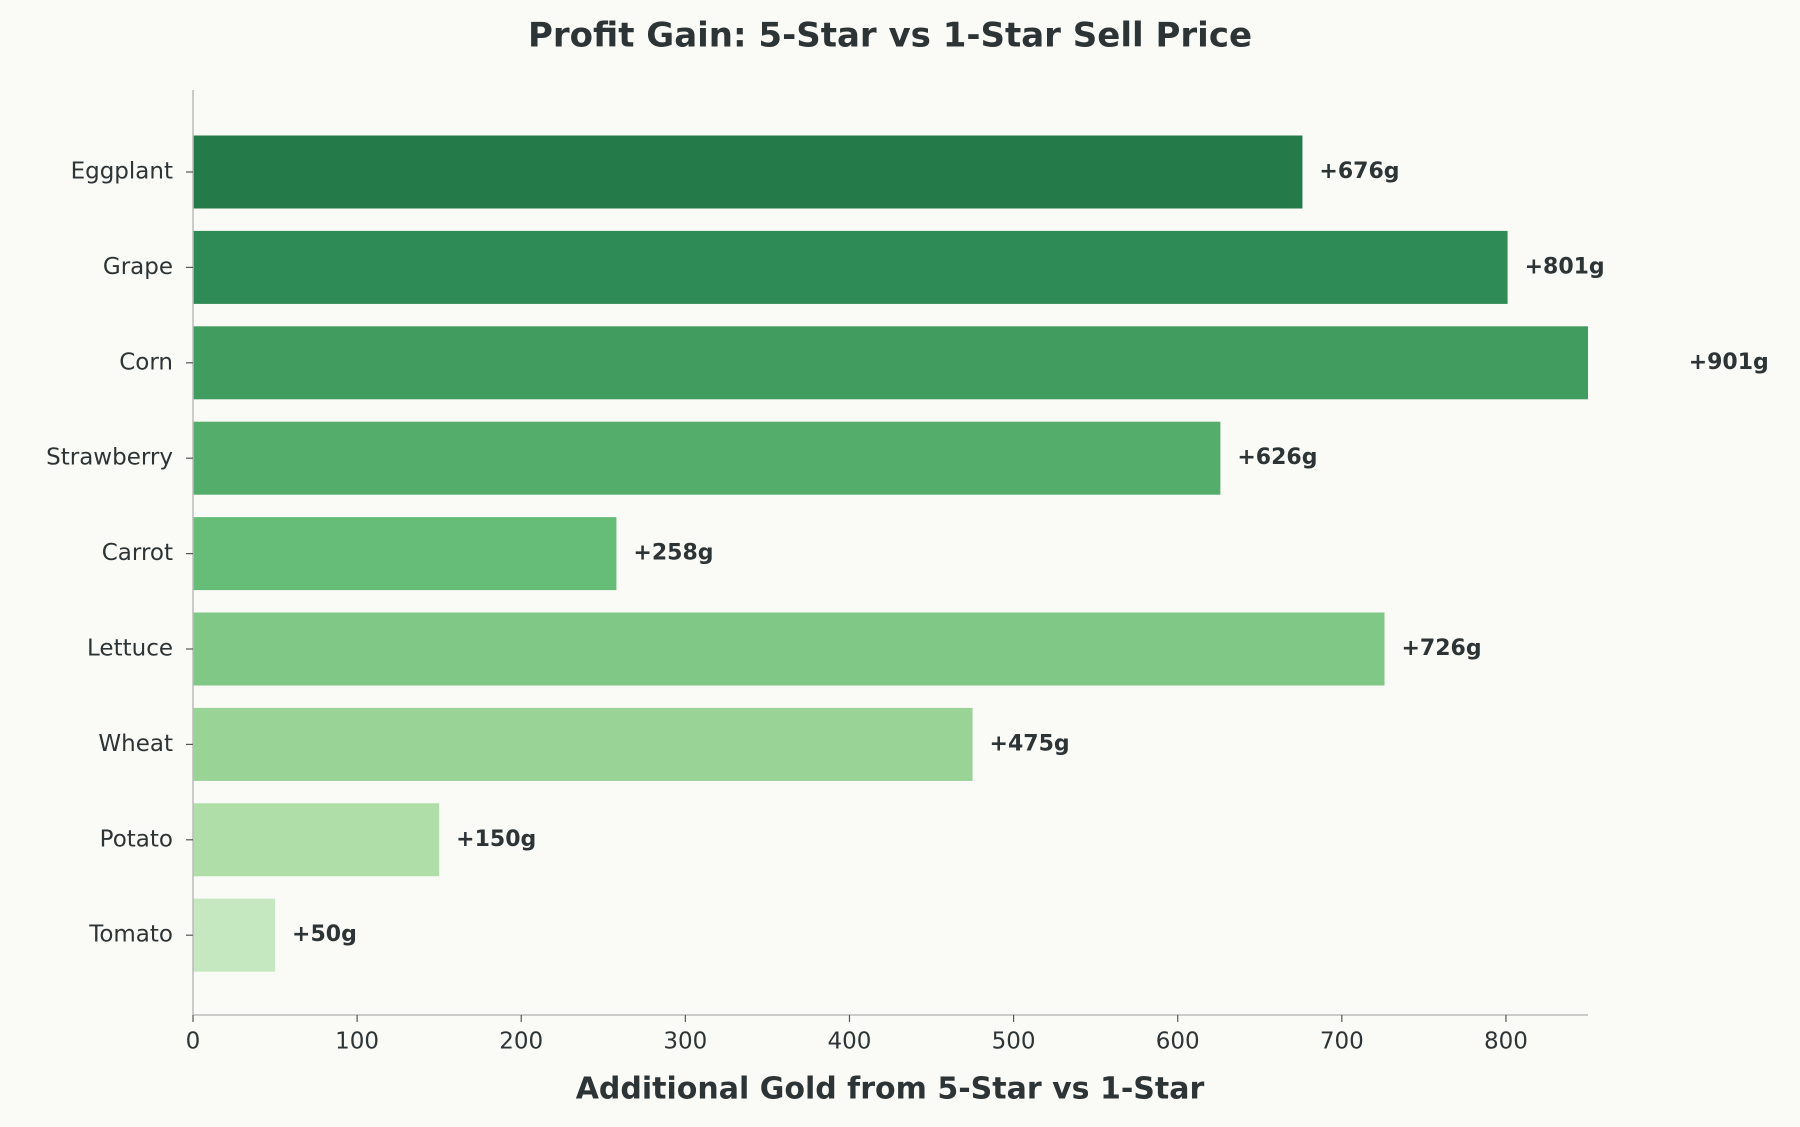  Describe the element at coordinates (1014, 1042) in the screenshot. I see `x-tick-label: 500` at that location.